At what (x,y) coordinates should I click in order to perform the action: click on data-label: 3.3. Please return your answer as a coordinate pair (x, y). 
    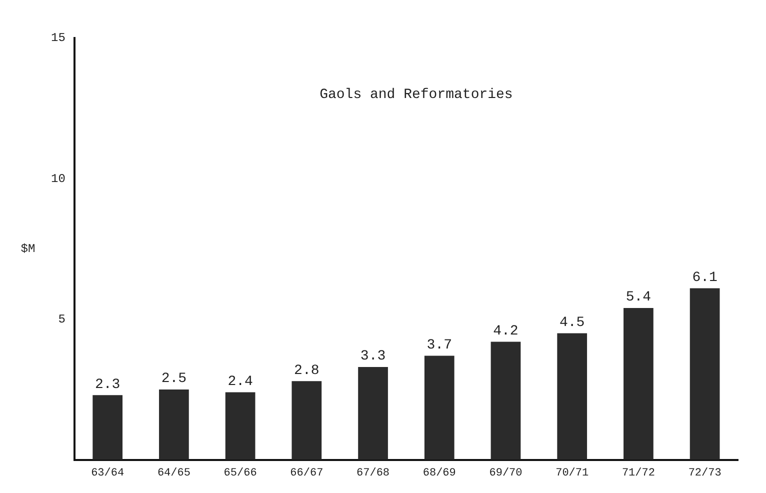
    Looking at the image, I should click on (373, 356).